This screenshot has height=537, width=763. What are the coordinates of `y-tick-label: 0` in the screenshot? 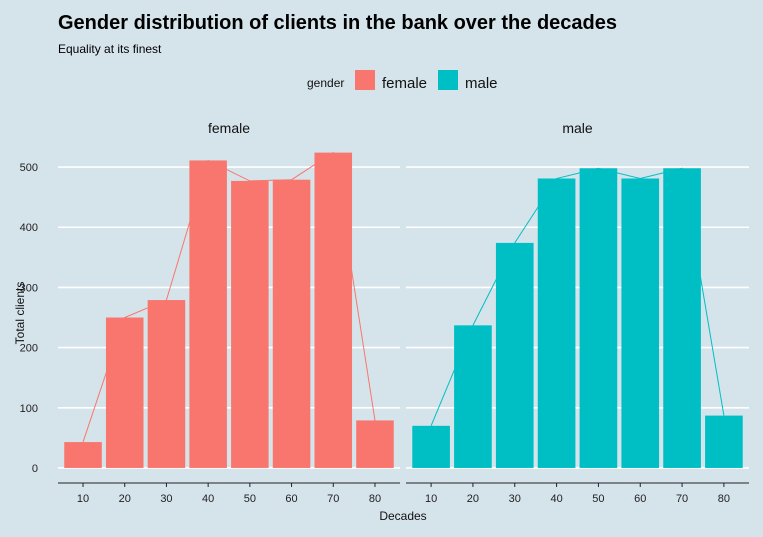 It's located at (35, 469).